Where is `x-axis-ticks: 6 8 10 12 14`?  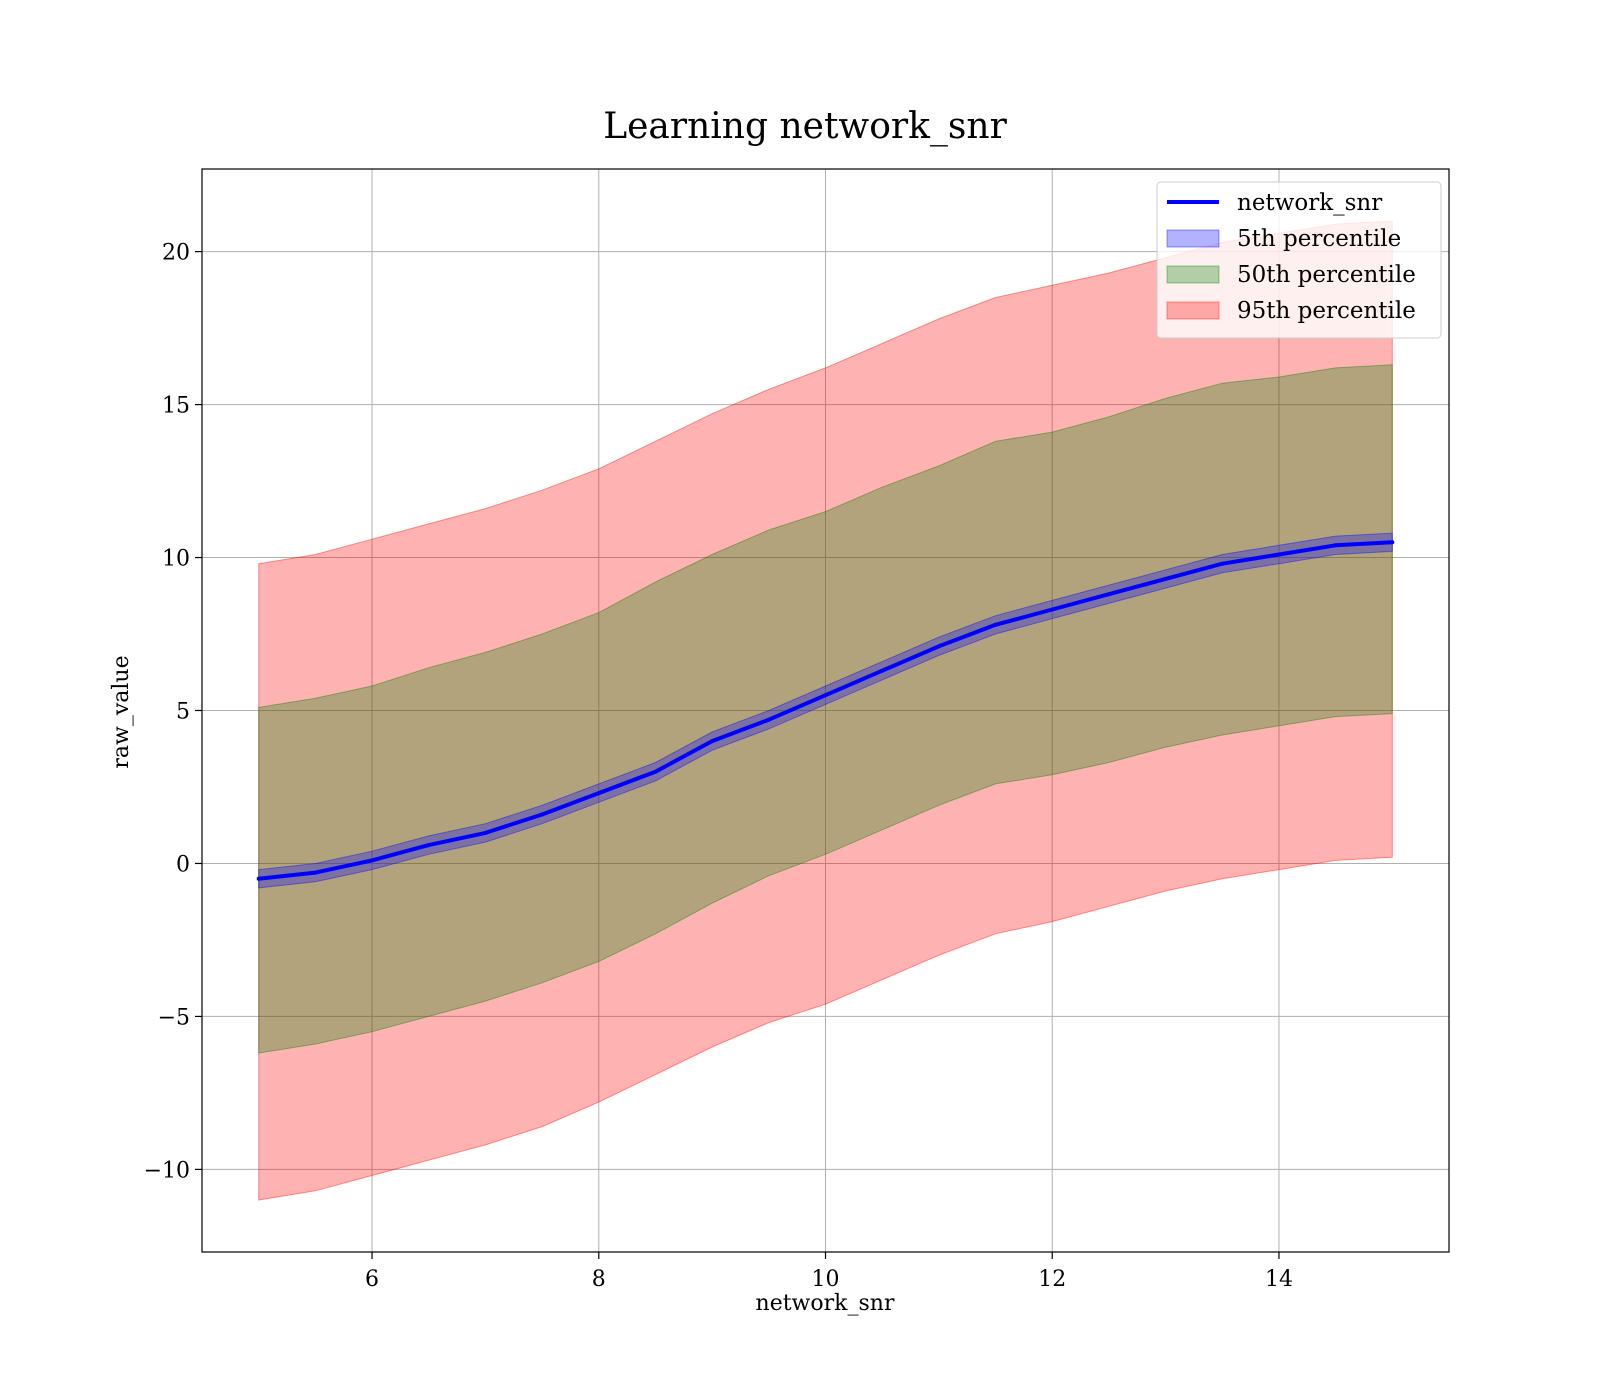 x-axis-ticks: 6 8 10 12 14 is located at coordinates (829, 1272).